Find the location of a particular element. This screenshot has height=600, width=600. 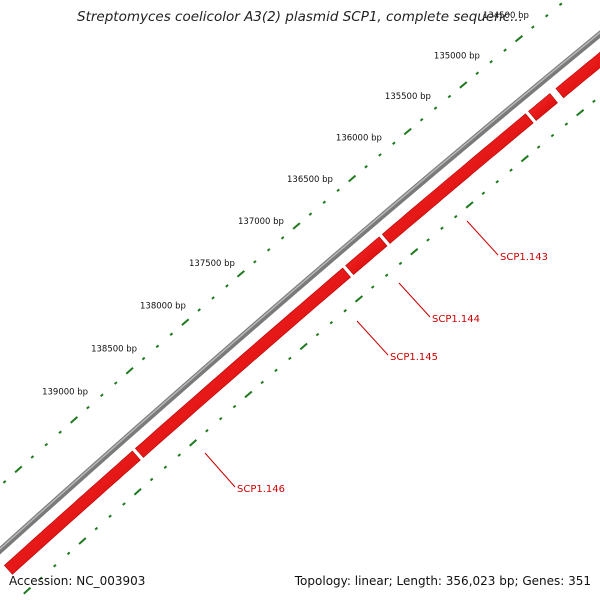

tick-label: 137000 bp is located at coordinates (261, 222).